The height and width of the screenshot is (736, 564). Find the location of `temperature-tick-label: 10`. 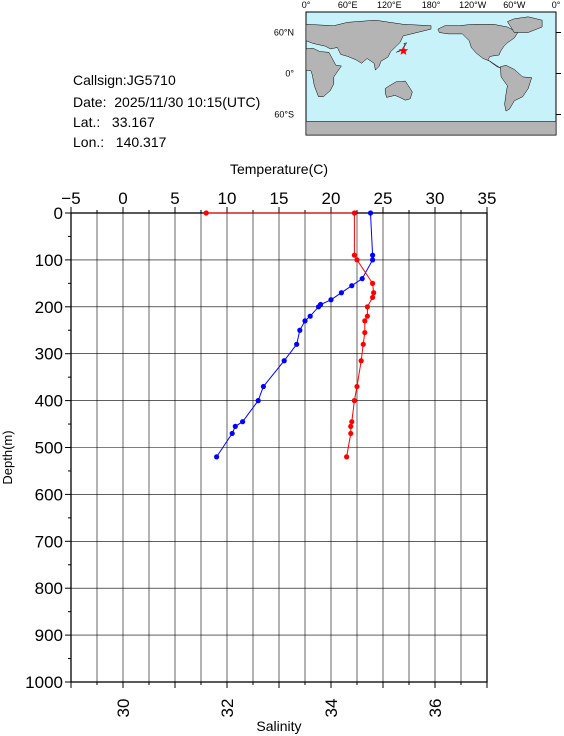

temperature-tick-label: 10 is located at coordinates (227, 198).